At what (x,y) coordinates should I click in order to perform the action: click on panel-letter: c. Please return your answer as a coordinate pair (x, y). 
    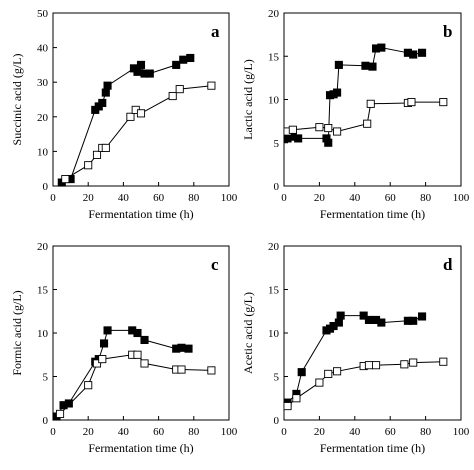
    Looking at the image, I should click on (215, 264).